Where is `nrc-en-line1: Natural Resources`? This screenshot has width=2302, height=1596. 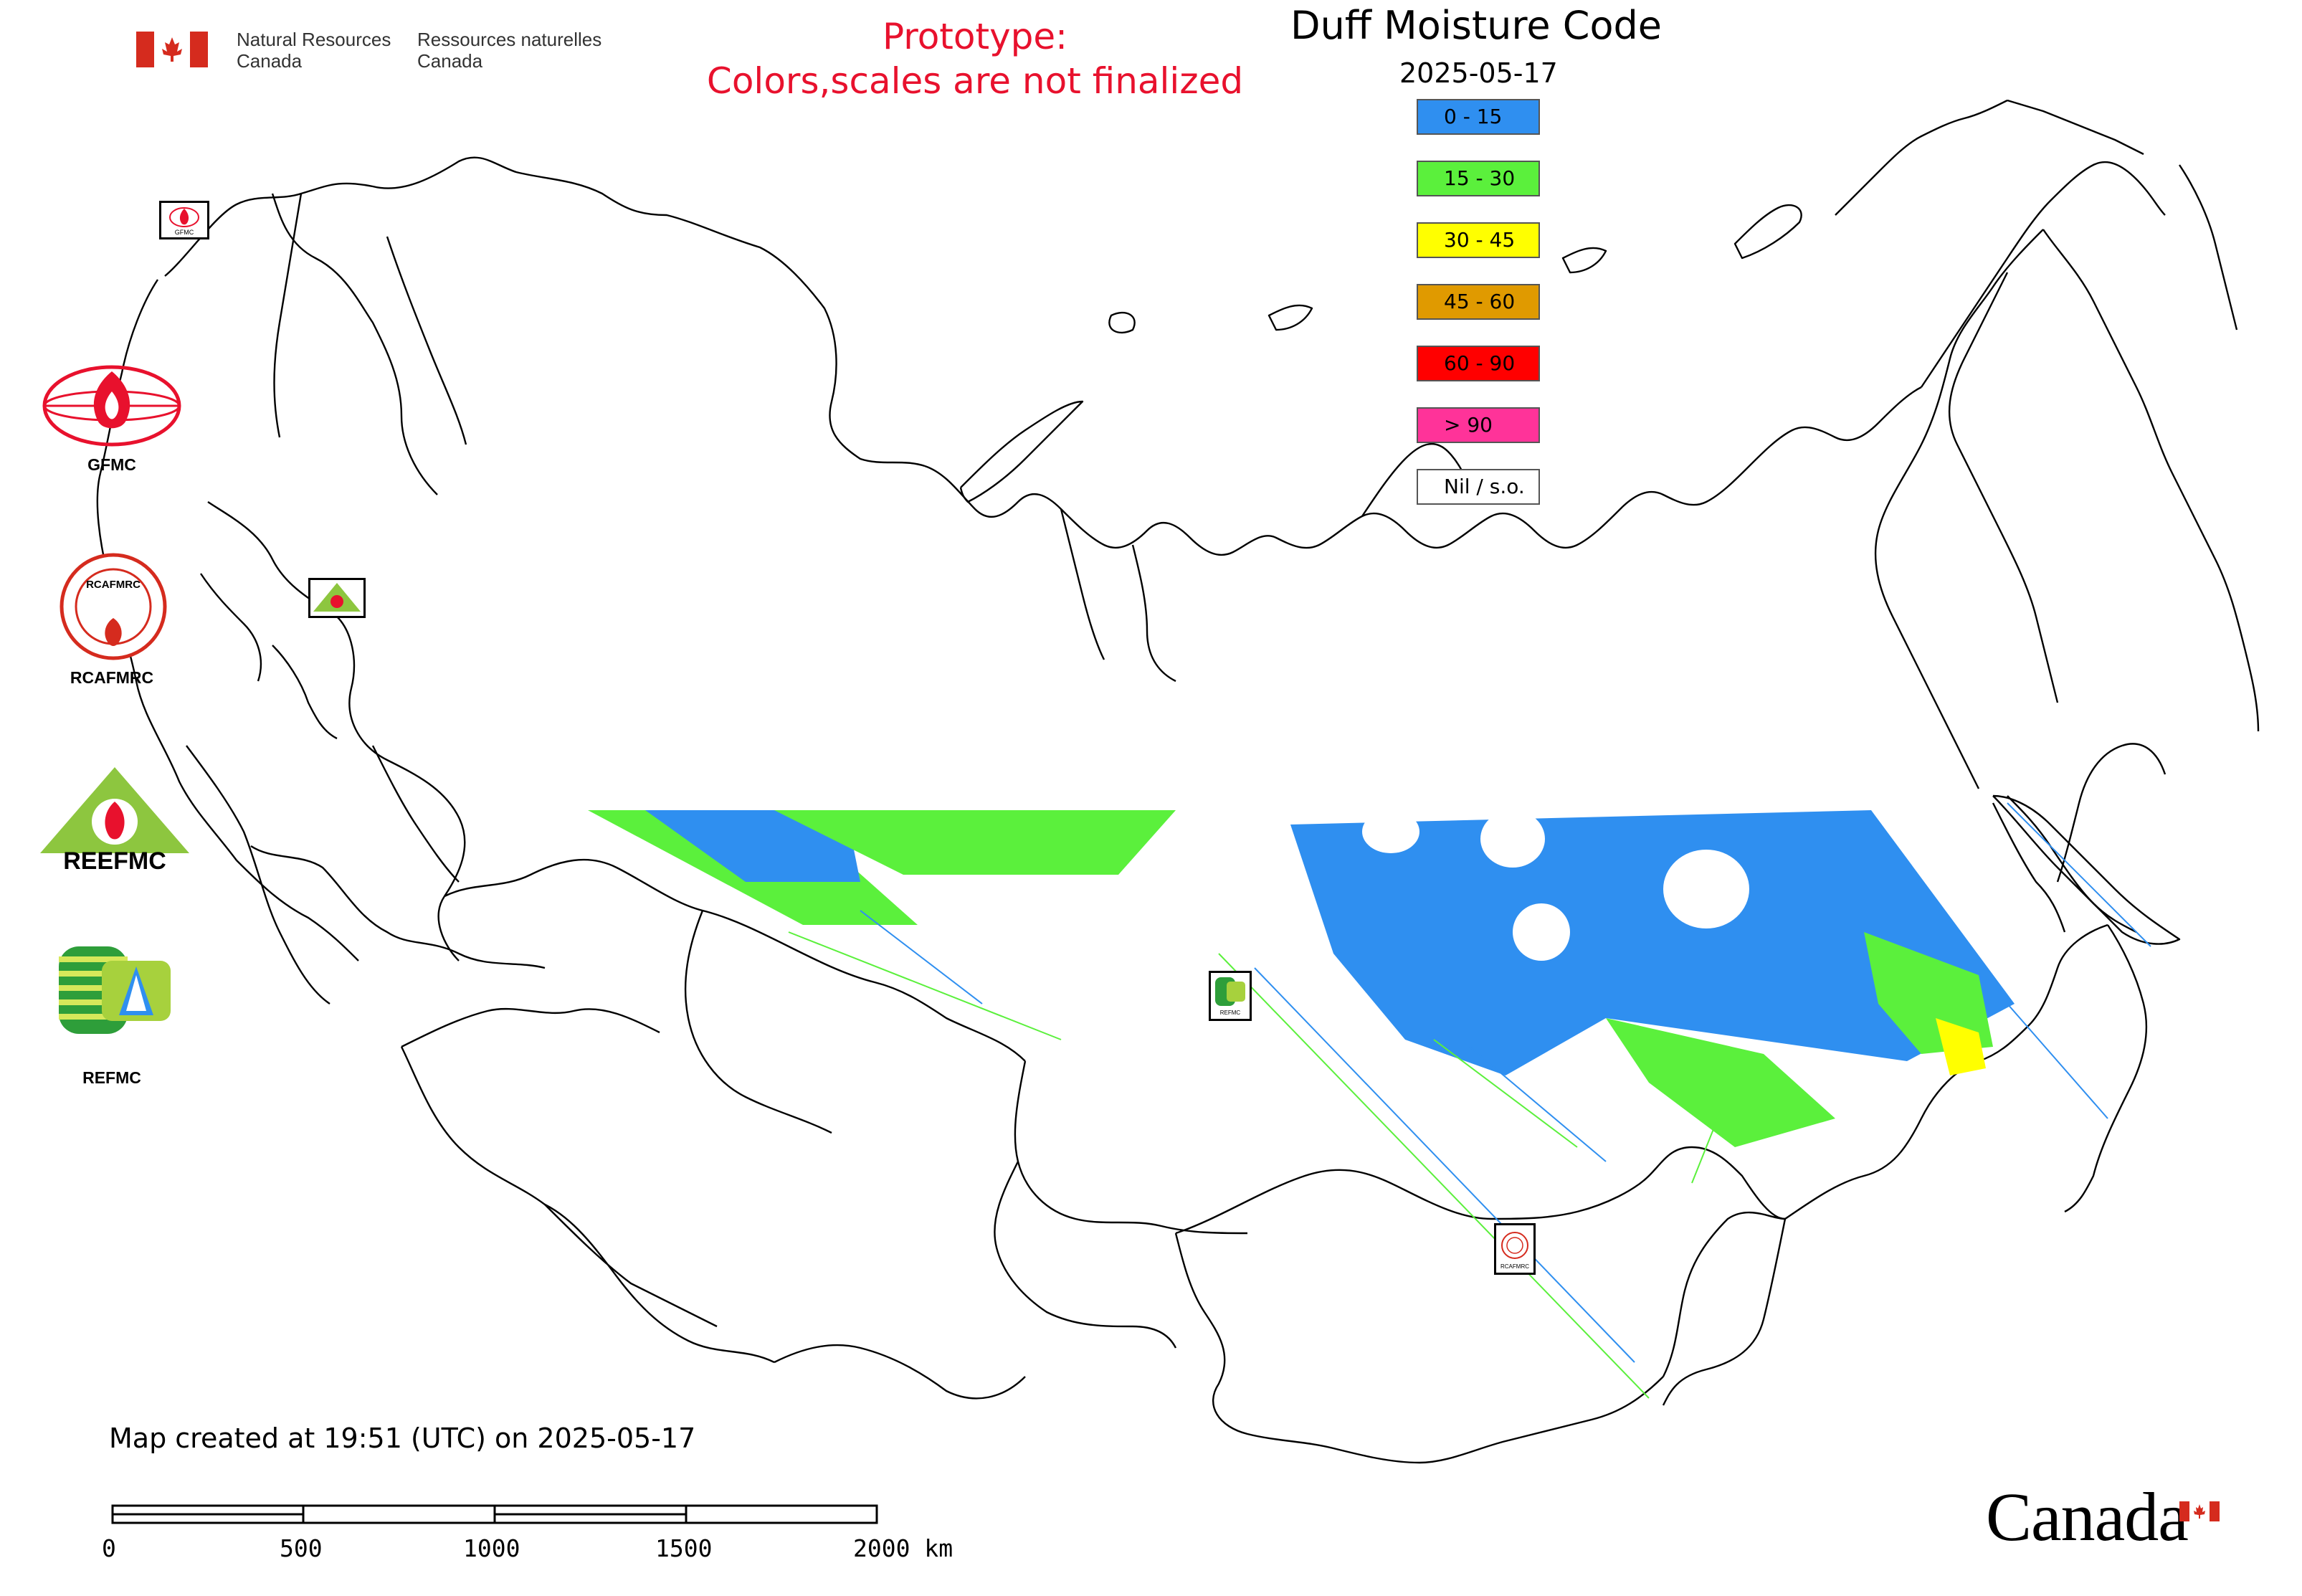 nrc-en-line1: Natural Resources is located at coordinates (314, 39).